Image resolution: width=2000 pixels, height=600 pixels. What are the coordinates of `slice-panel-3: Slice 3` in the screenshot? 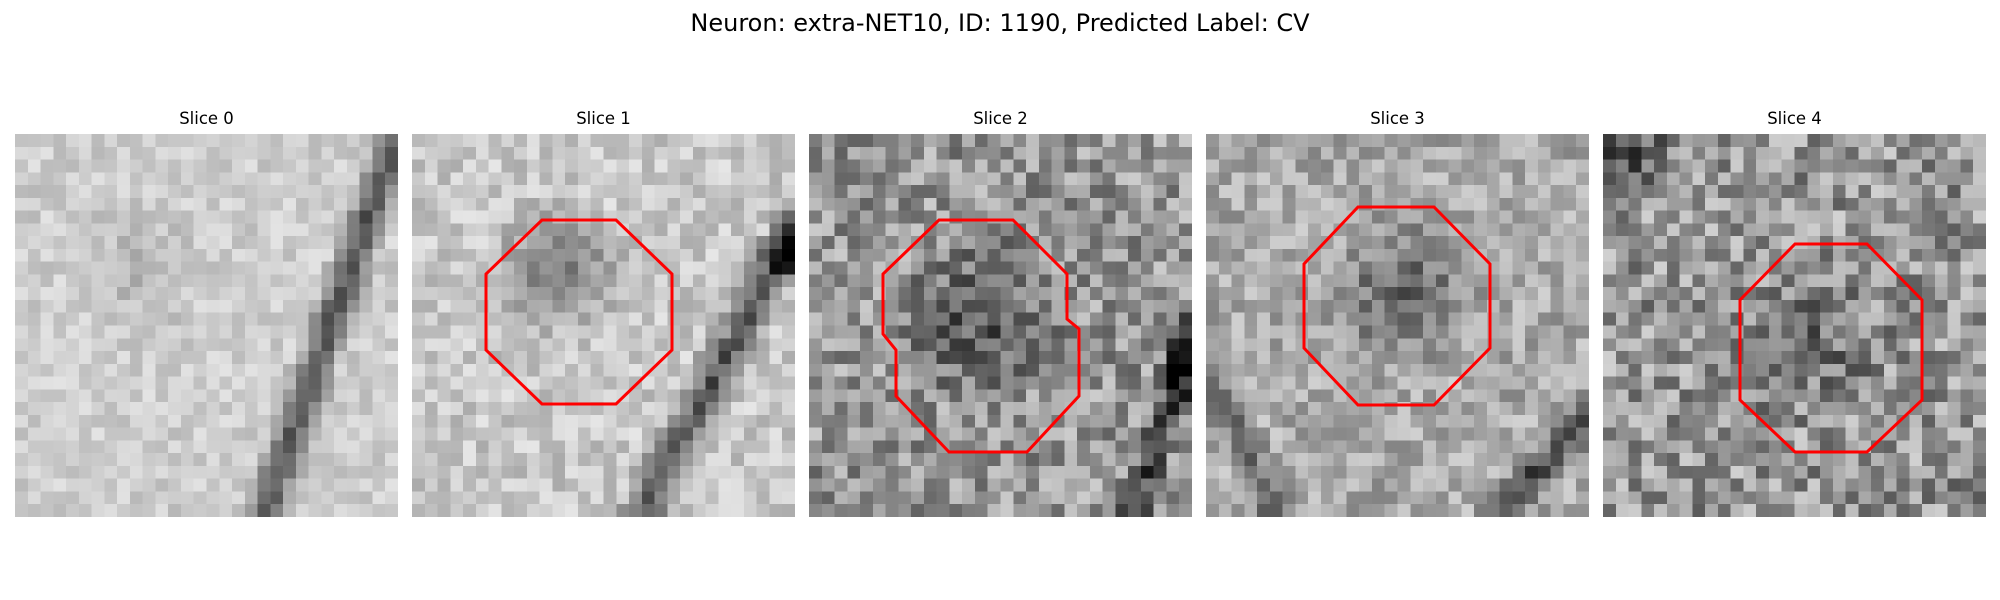 It's located at (1397, 312).